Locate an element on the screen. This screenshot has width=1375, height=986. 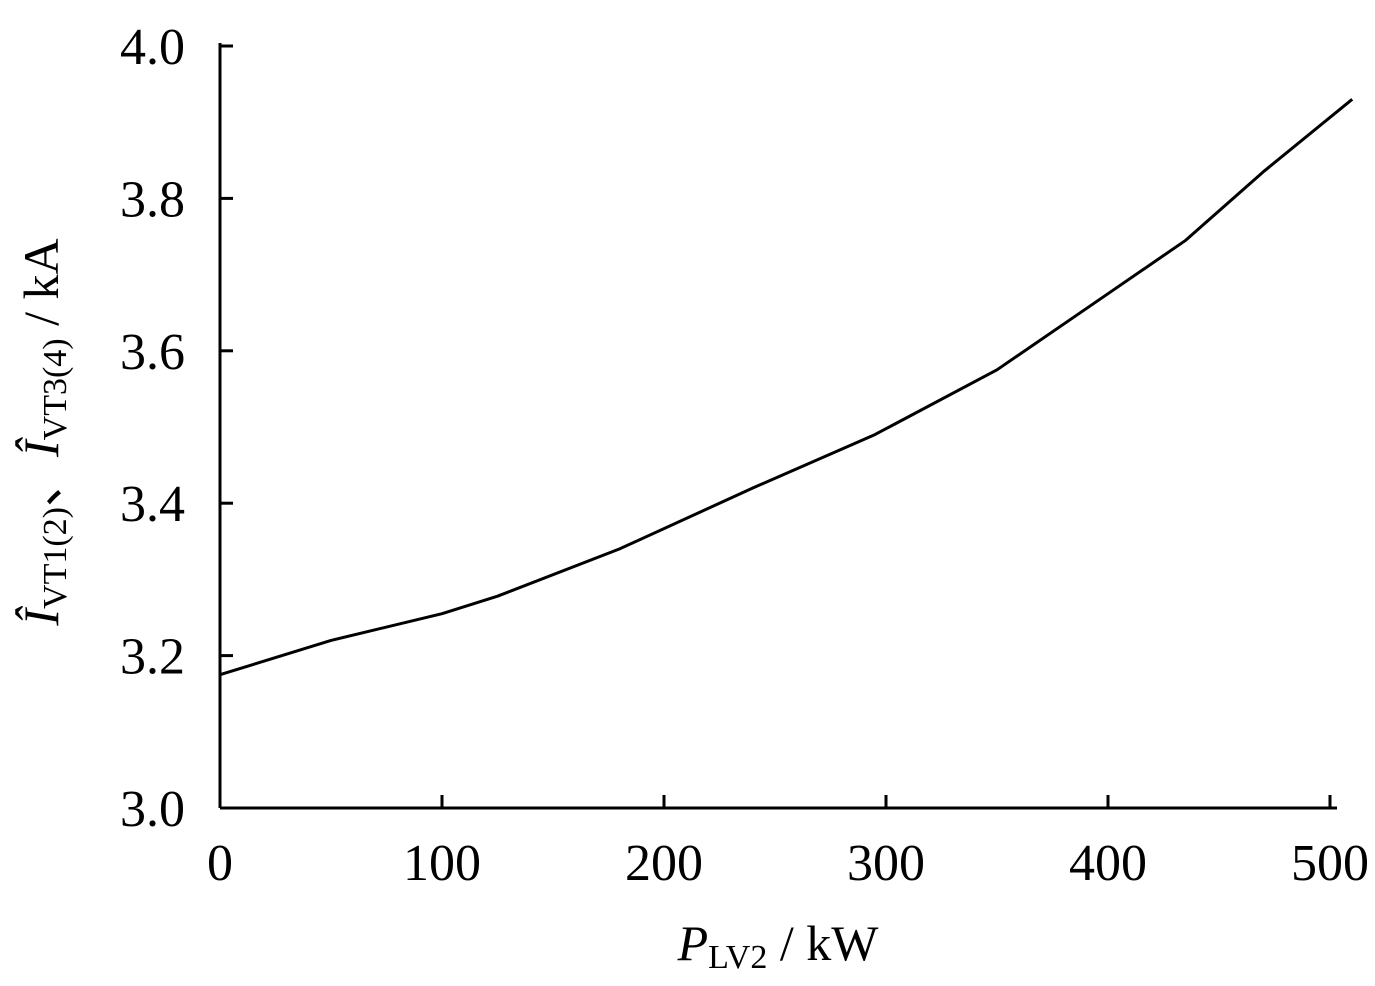
y-axis-symbol-1: Î is located at coordinates (41, 616).